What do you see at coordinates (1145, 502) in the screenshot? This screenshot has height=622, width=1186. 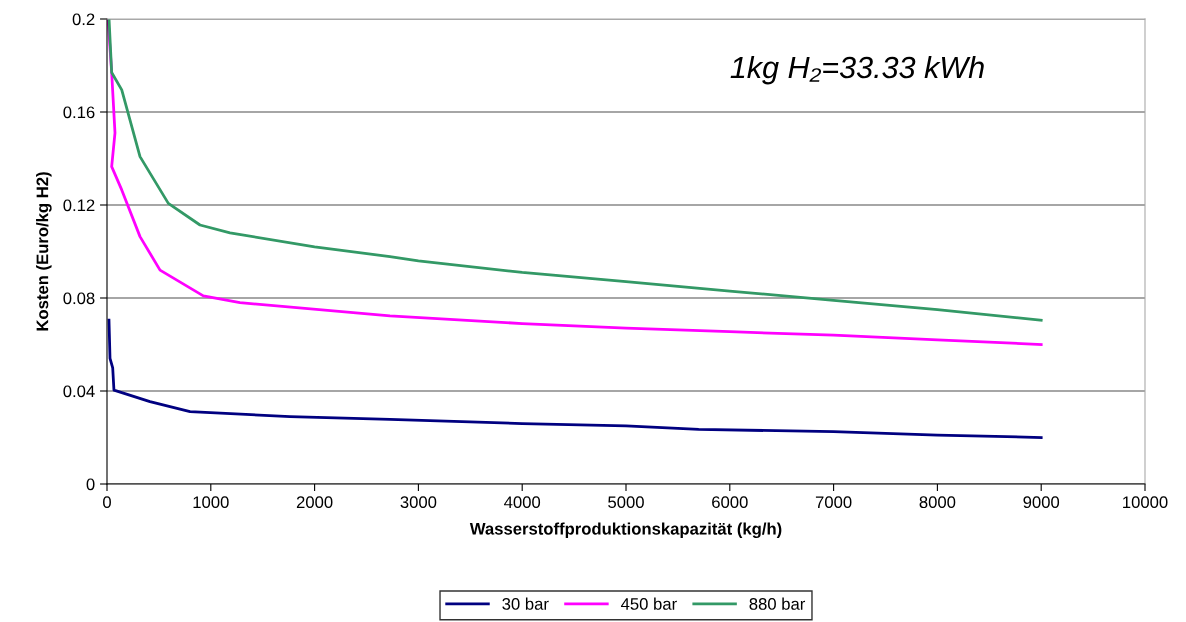 I see `x-tick-label: 10000` at bounding box center [1145, 502].